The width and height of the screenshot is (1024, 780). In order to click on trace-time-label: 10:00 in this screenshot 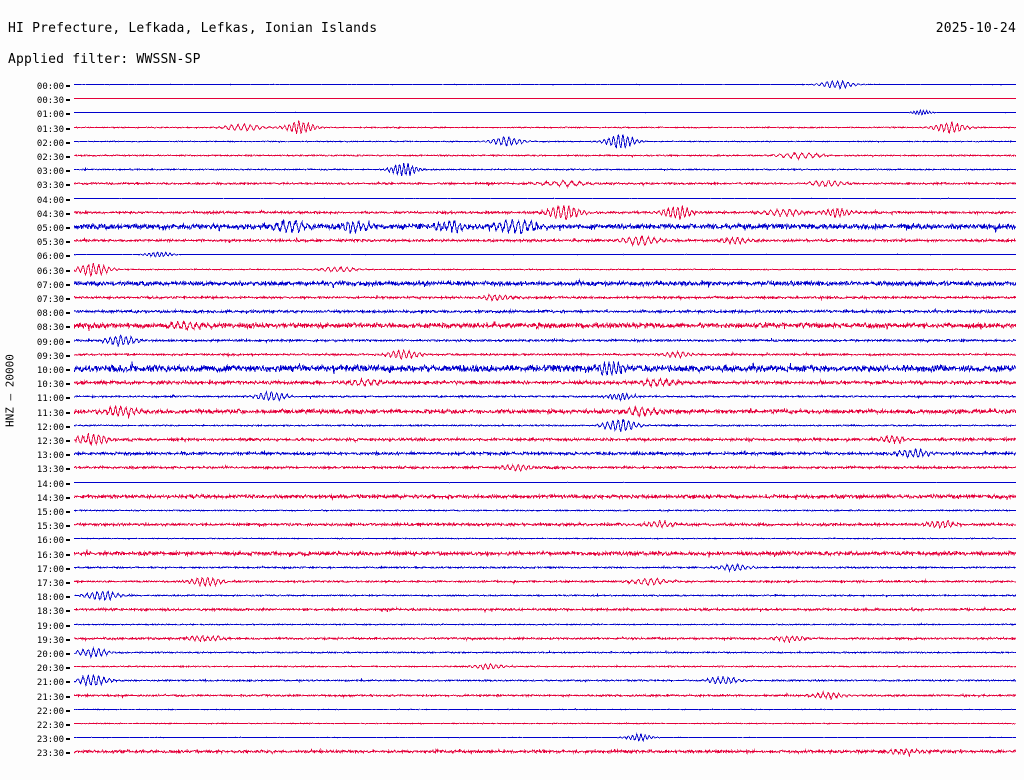, I will do `click(50, 371)`.